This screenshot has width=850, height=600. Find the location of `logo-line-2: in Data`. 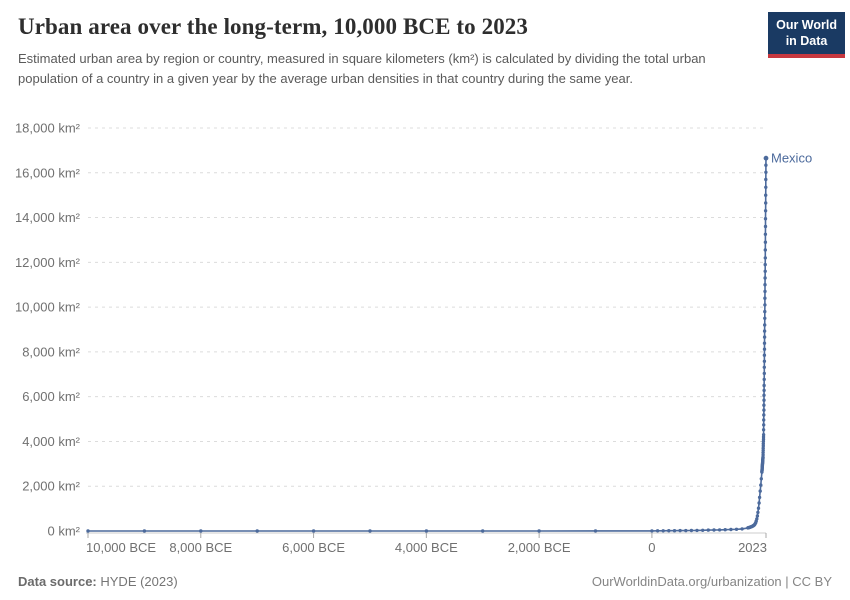

logo-line-2: in Data is located at coordinates (806, 41).